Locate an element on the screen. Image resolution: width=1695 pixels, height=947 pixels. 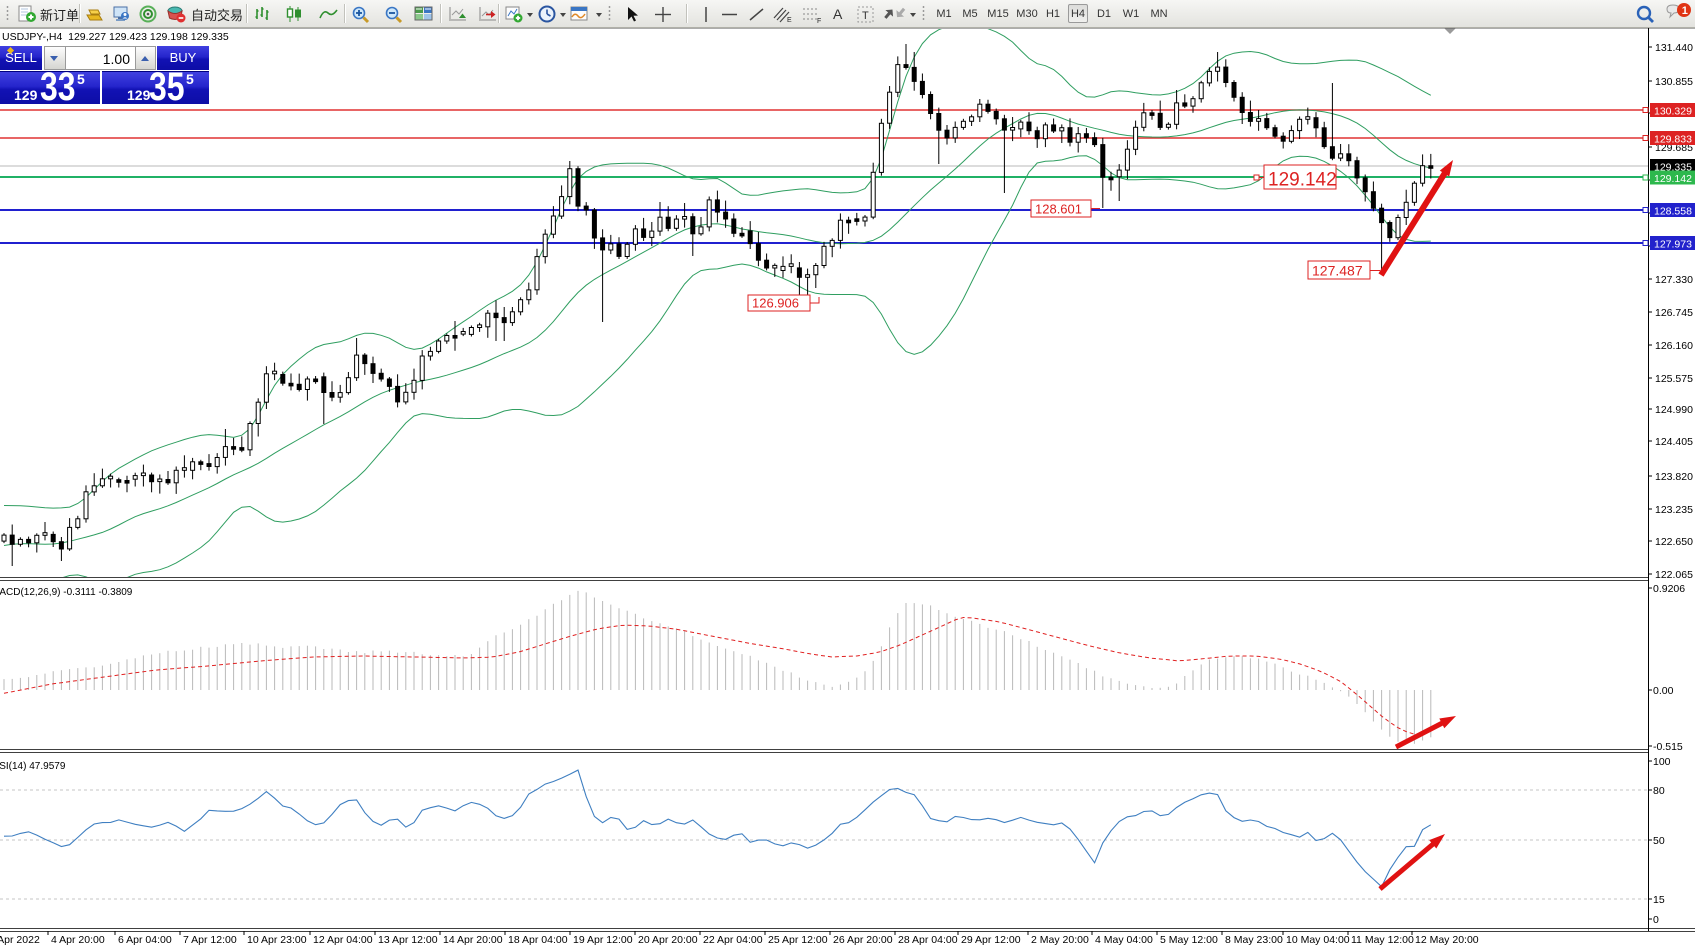
svg-text: T is located at coordinates (865, 16).